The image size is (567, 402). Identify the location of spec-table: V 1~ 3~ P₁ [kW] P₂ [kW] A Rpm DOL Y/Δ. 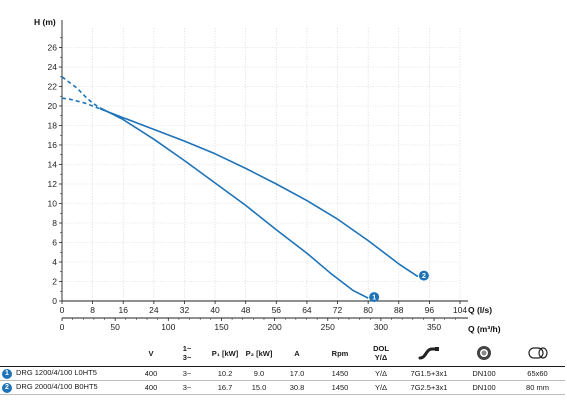
(282, 367).